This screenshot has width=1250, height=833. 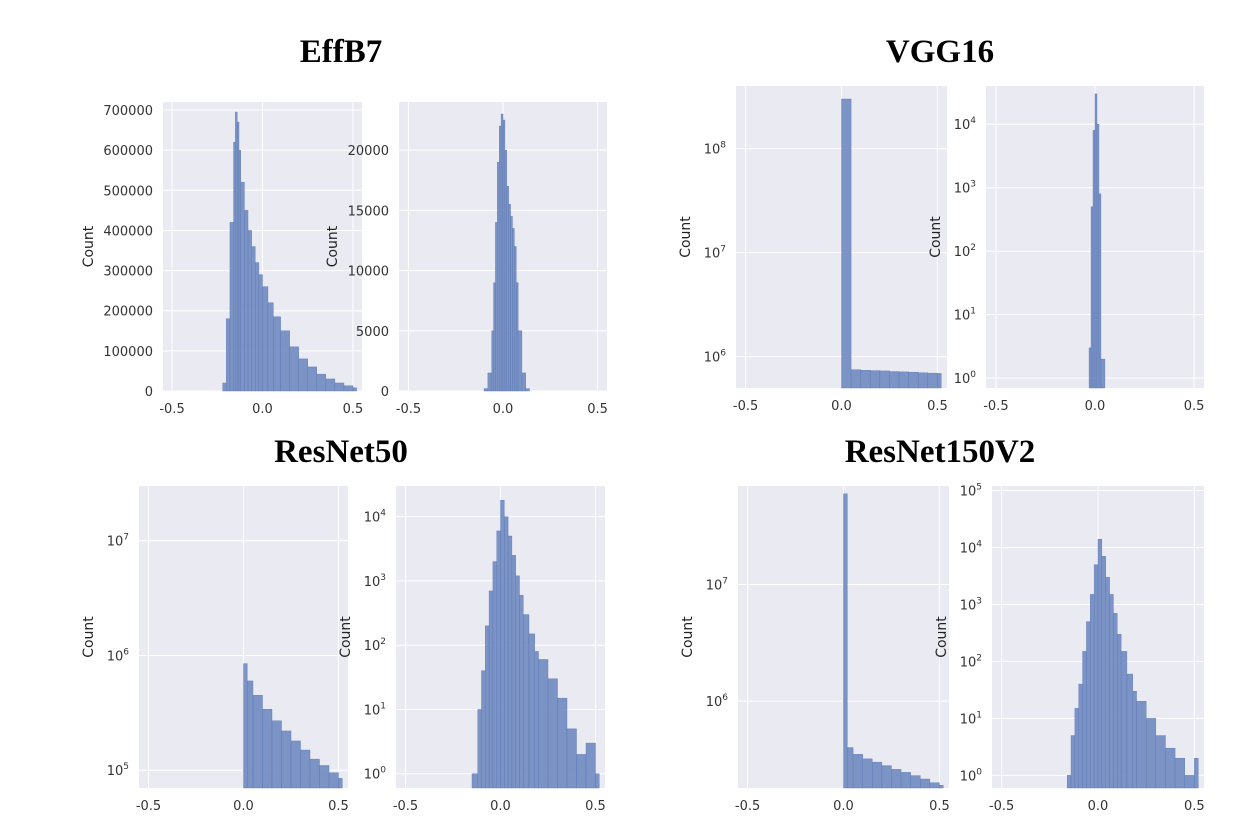 I want to click on y-tick-label: 100000, so click(x=128, y=352).